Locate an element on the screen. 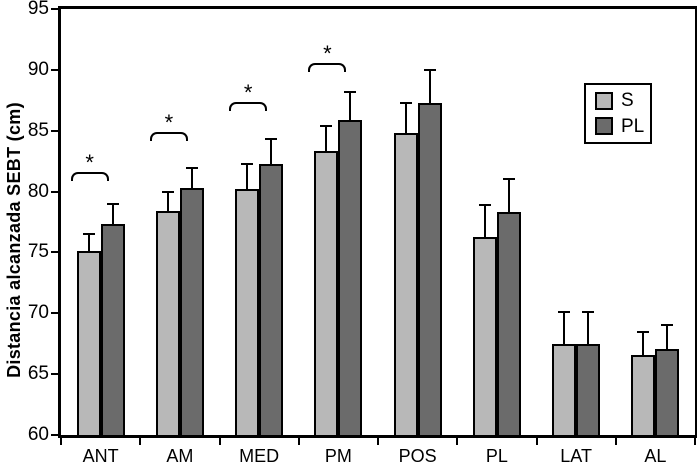 The image size is (700, 471). y-axis-tick-label: 90 is located at coordinates (38, 69).